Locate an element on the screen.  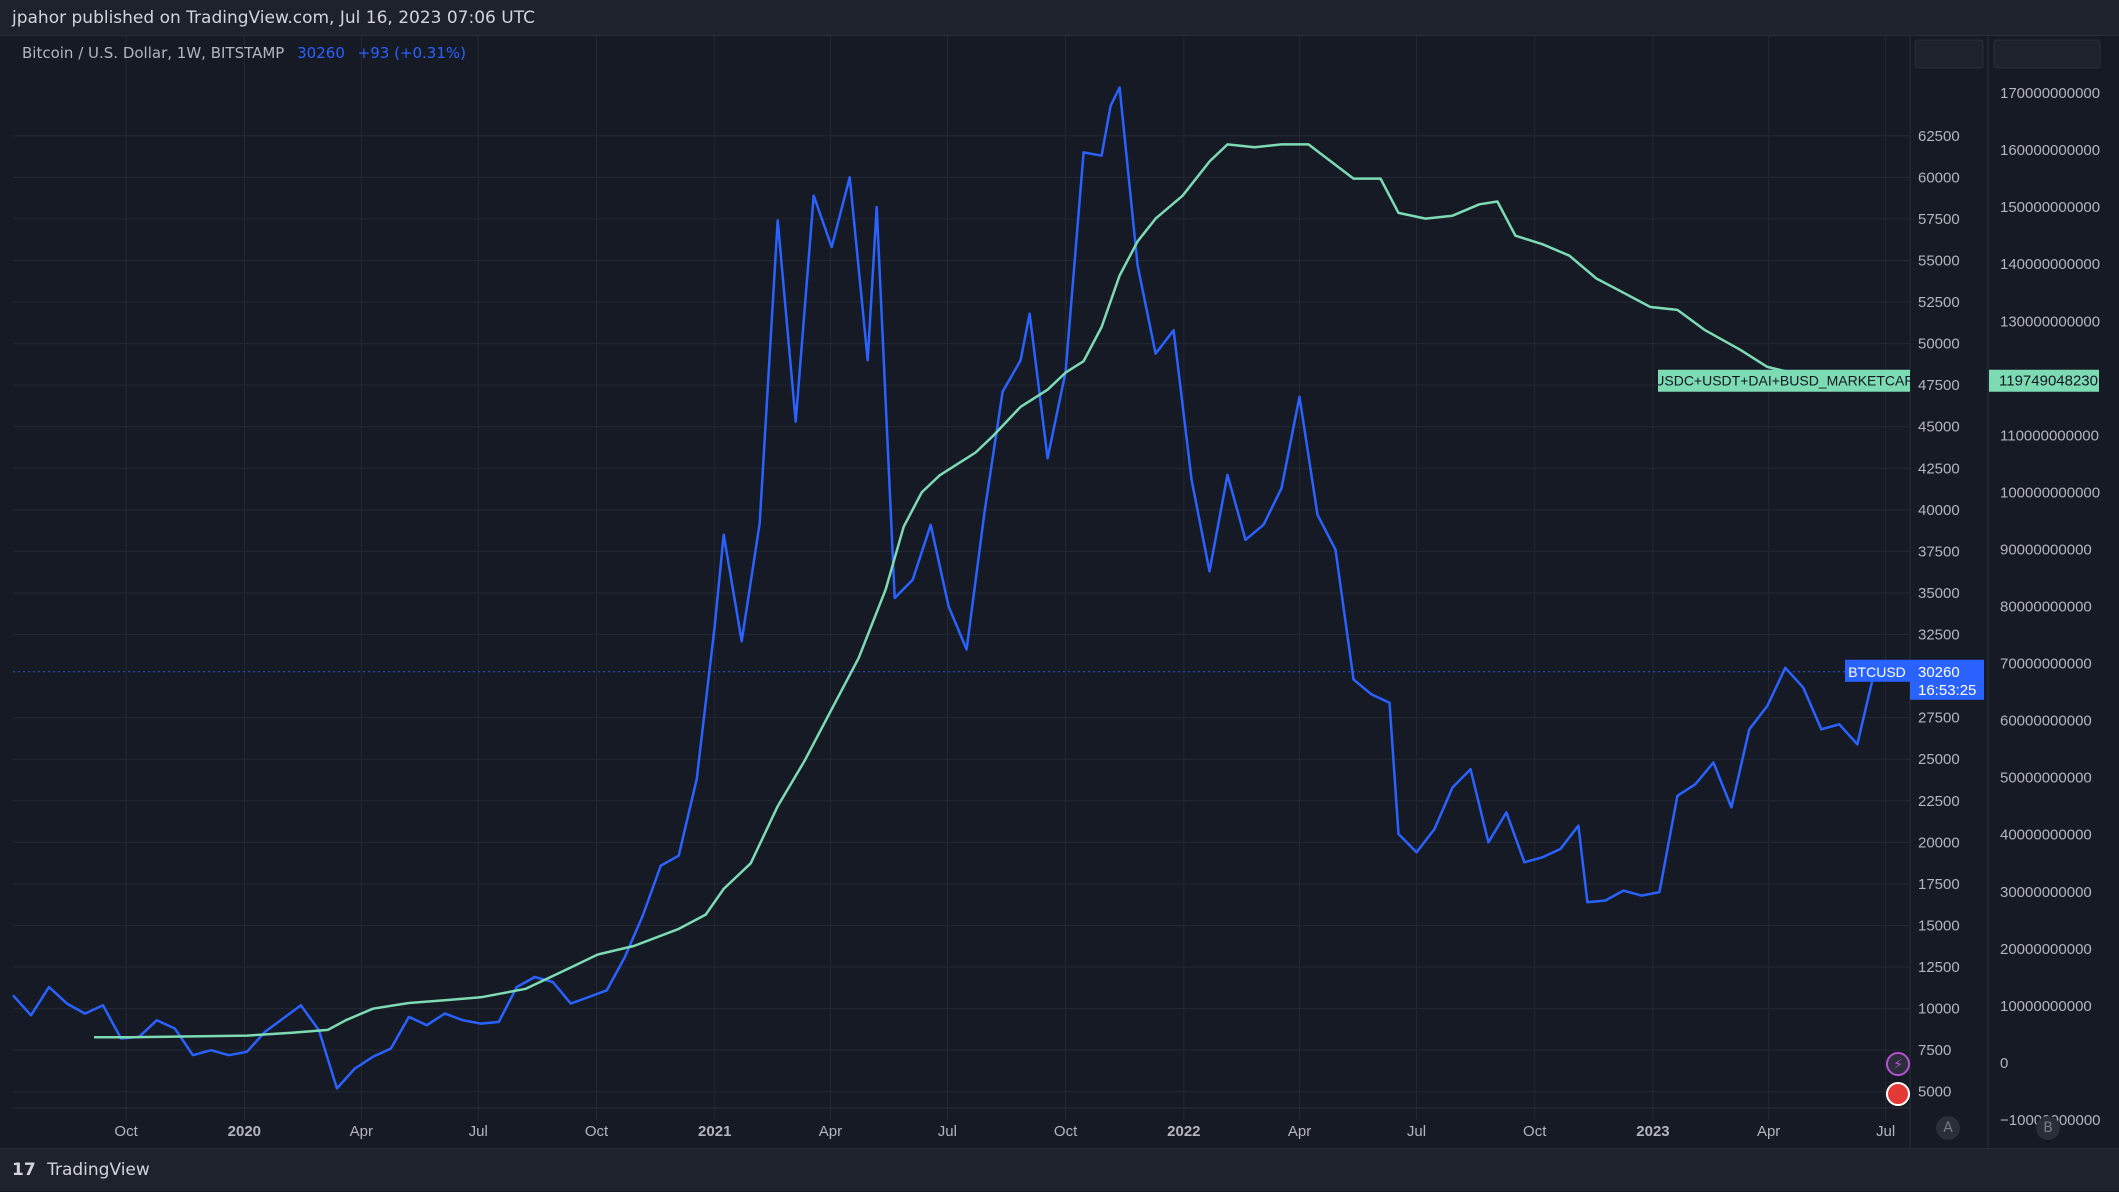
left-scale-header-box is located at coordinates (1949, 54).